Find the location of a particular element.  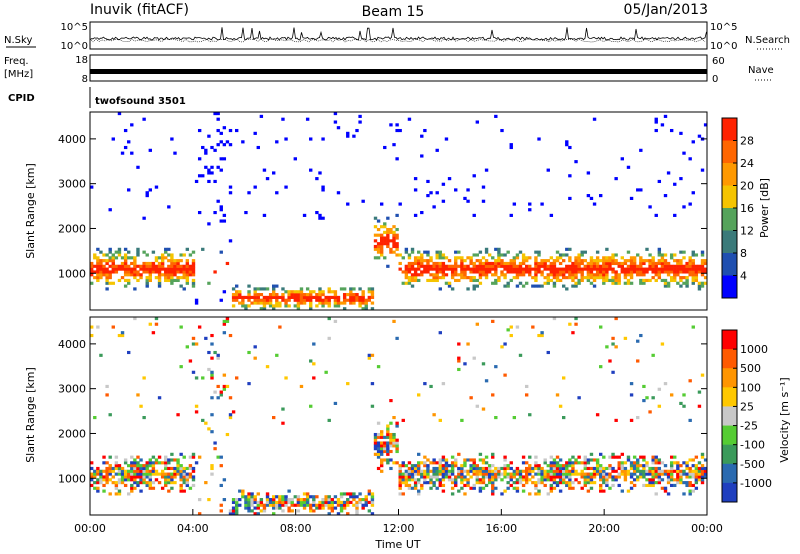

colorbar-frame is located at coordinates (729, 416).